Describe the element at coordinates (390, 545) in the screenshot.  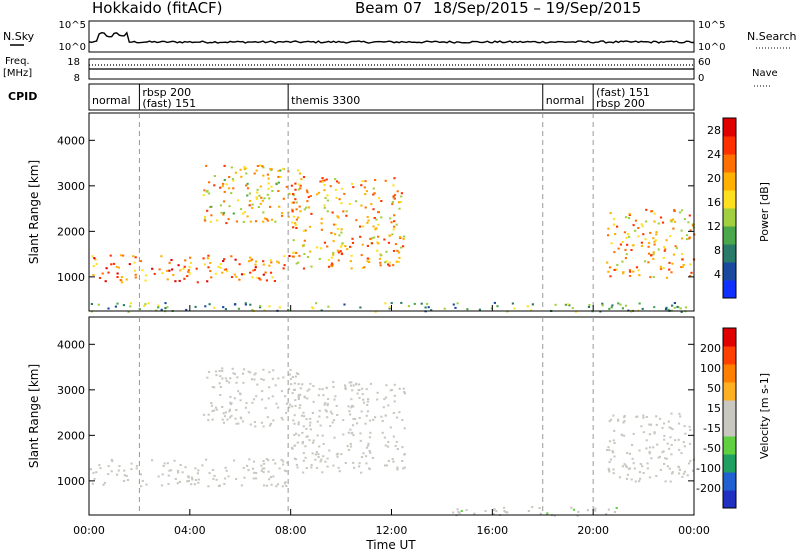
I see `x-axis-label: Time UT` at that location.